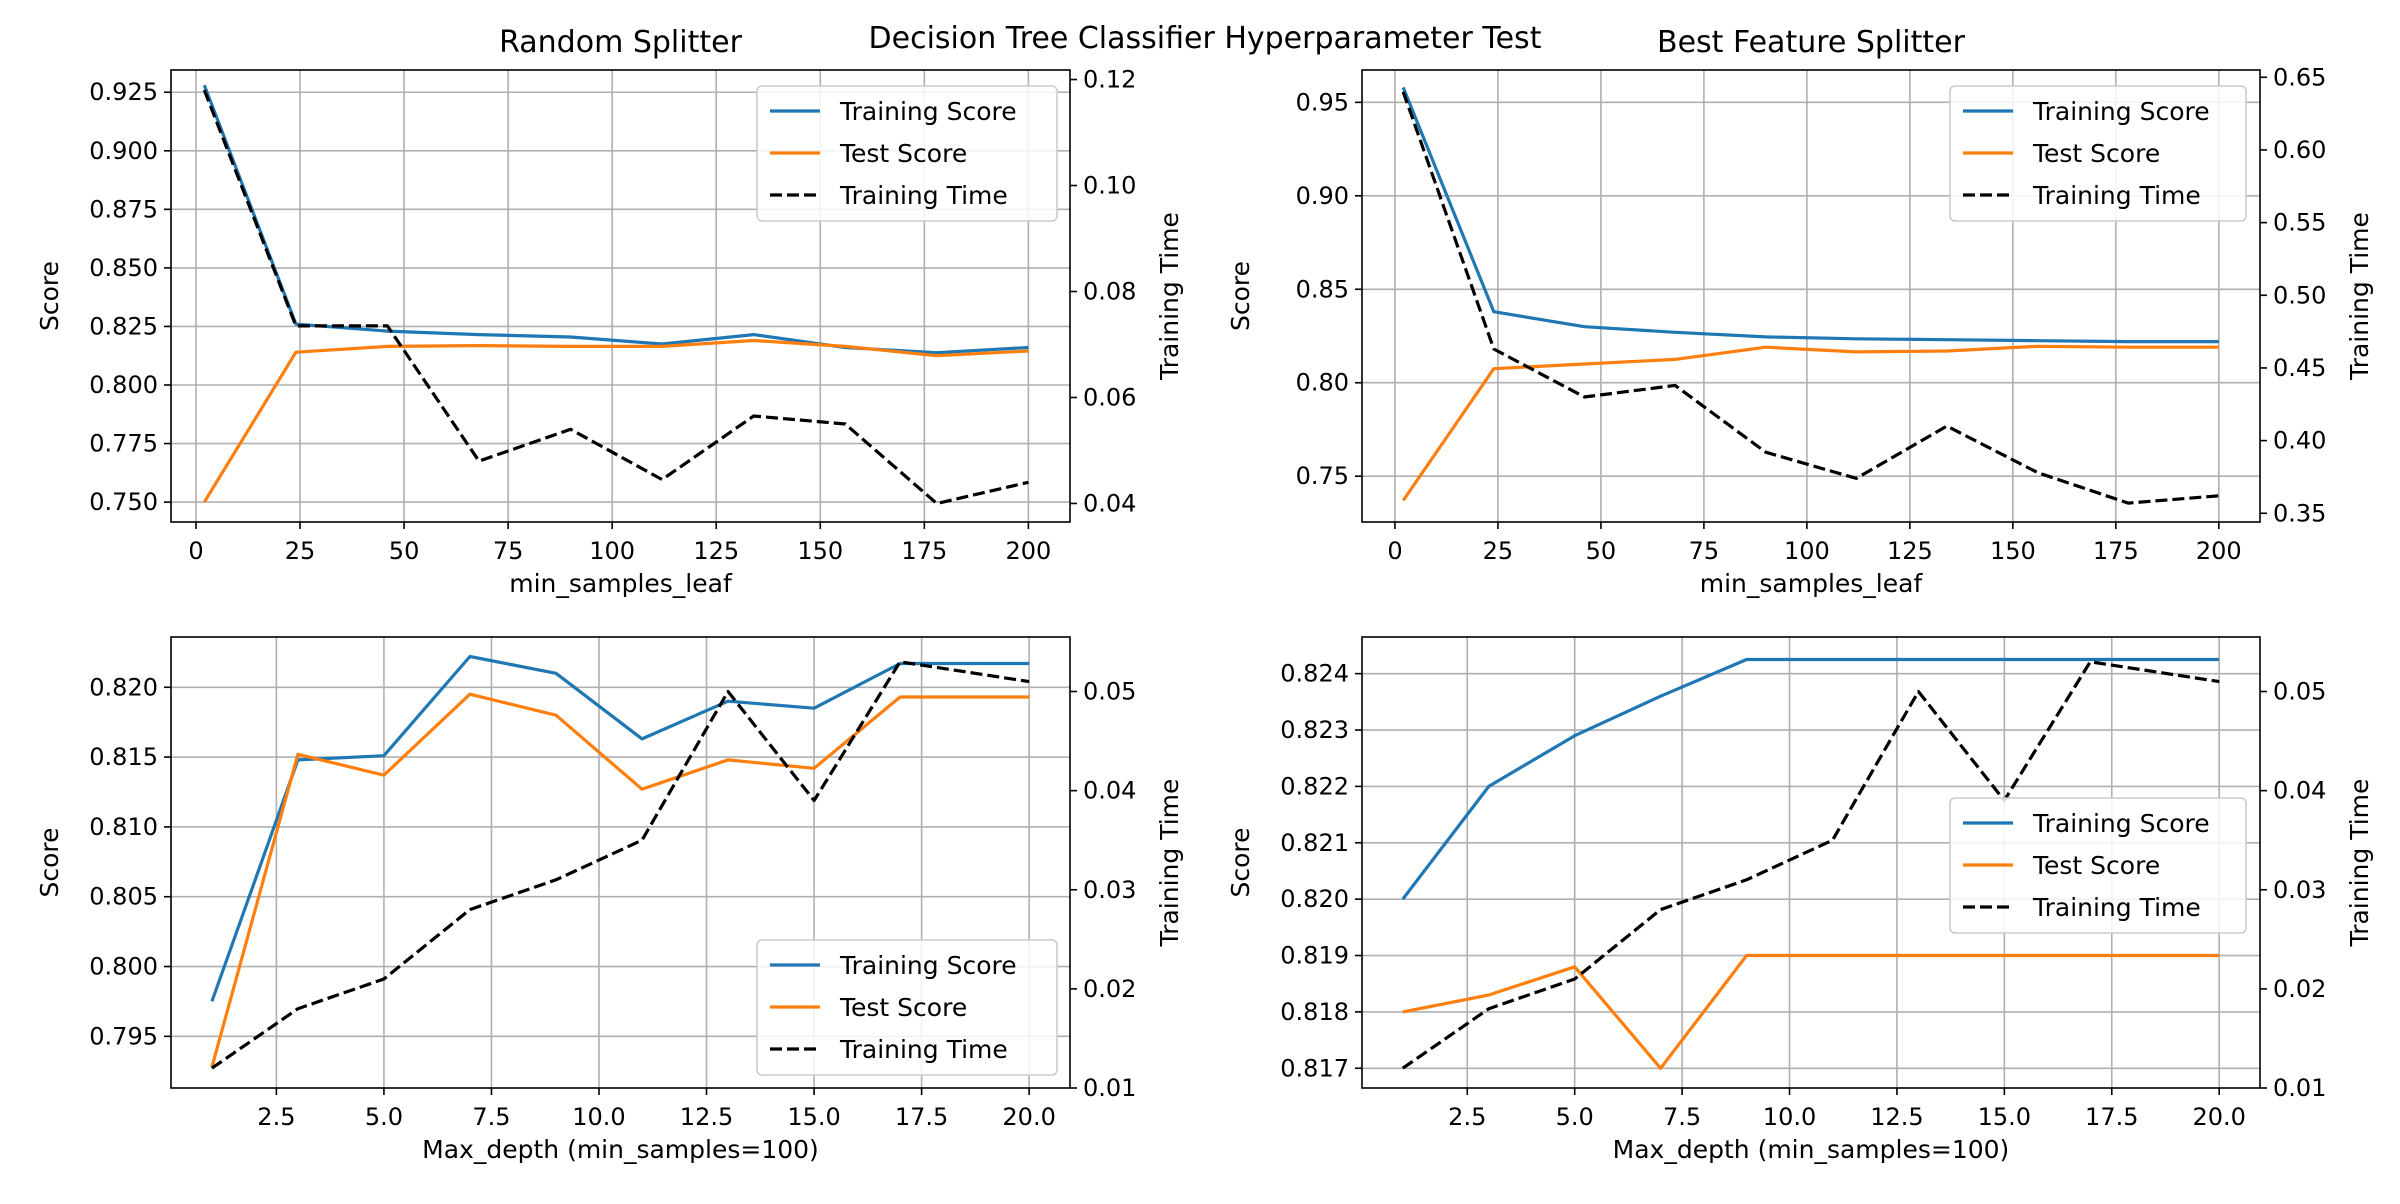  What do you see at coordinates (123, 897) in the screenshot?
I see `y-tick-label: 0.805` at bounding box center [123, 897].